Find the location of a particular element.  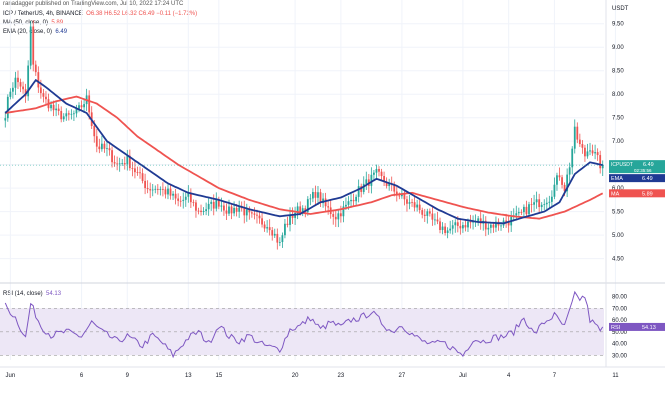

time-tick-label: 6 is located at coordinates (82, 376).